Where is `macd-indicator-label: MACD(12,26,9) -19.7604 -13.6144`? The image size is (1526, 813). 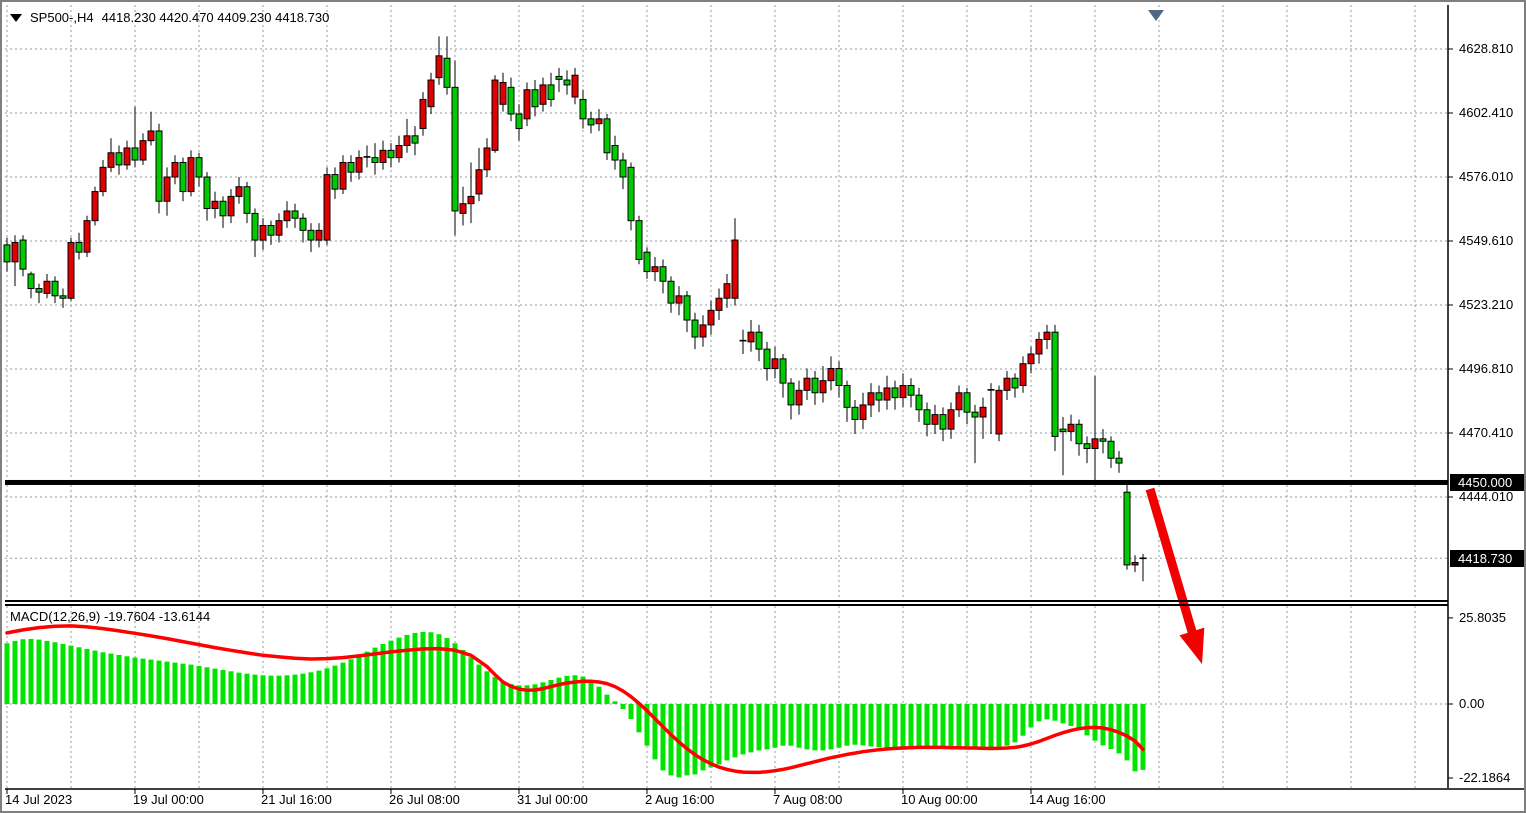
macd-indicator-label: MACD(12,26,9) -19.7604 -13.6144 is located at coordinates (110, 616).